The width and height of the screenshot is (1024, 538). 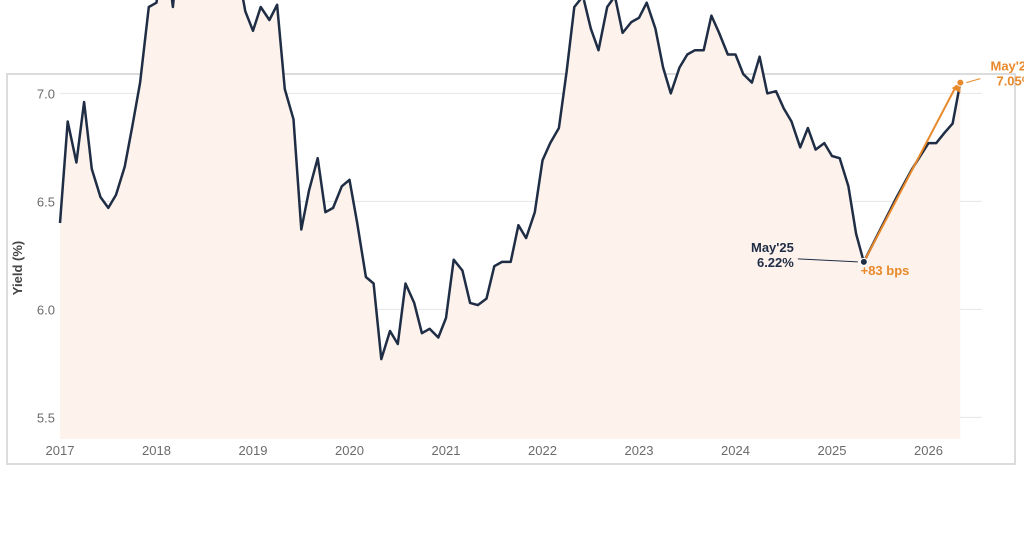 What do you see at coordinates (990, 74) in the screenshot?
I see `annotation-may26: May'267.05%` at bounding box center [990, 74].